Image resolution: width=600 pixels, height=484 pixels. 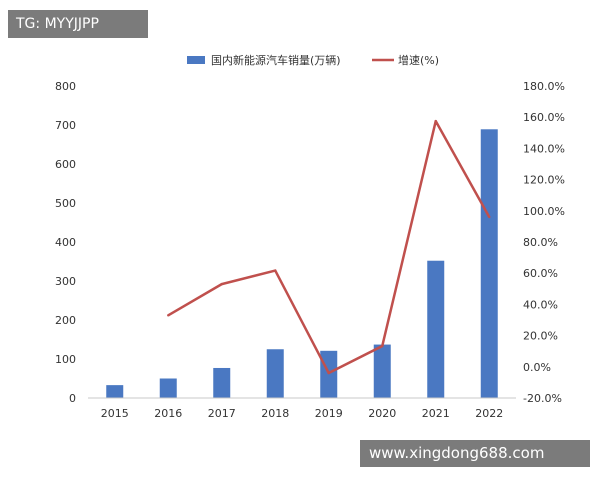 What do you see at coordinates (418, 60) in the screenshot?
I see `legend-line-label: 增速(%)` at bounding box center [418, 60].